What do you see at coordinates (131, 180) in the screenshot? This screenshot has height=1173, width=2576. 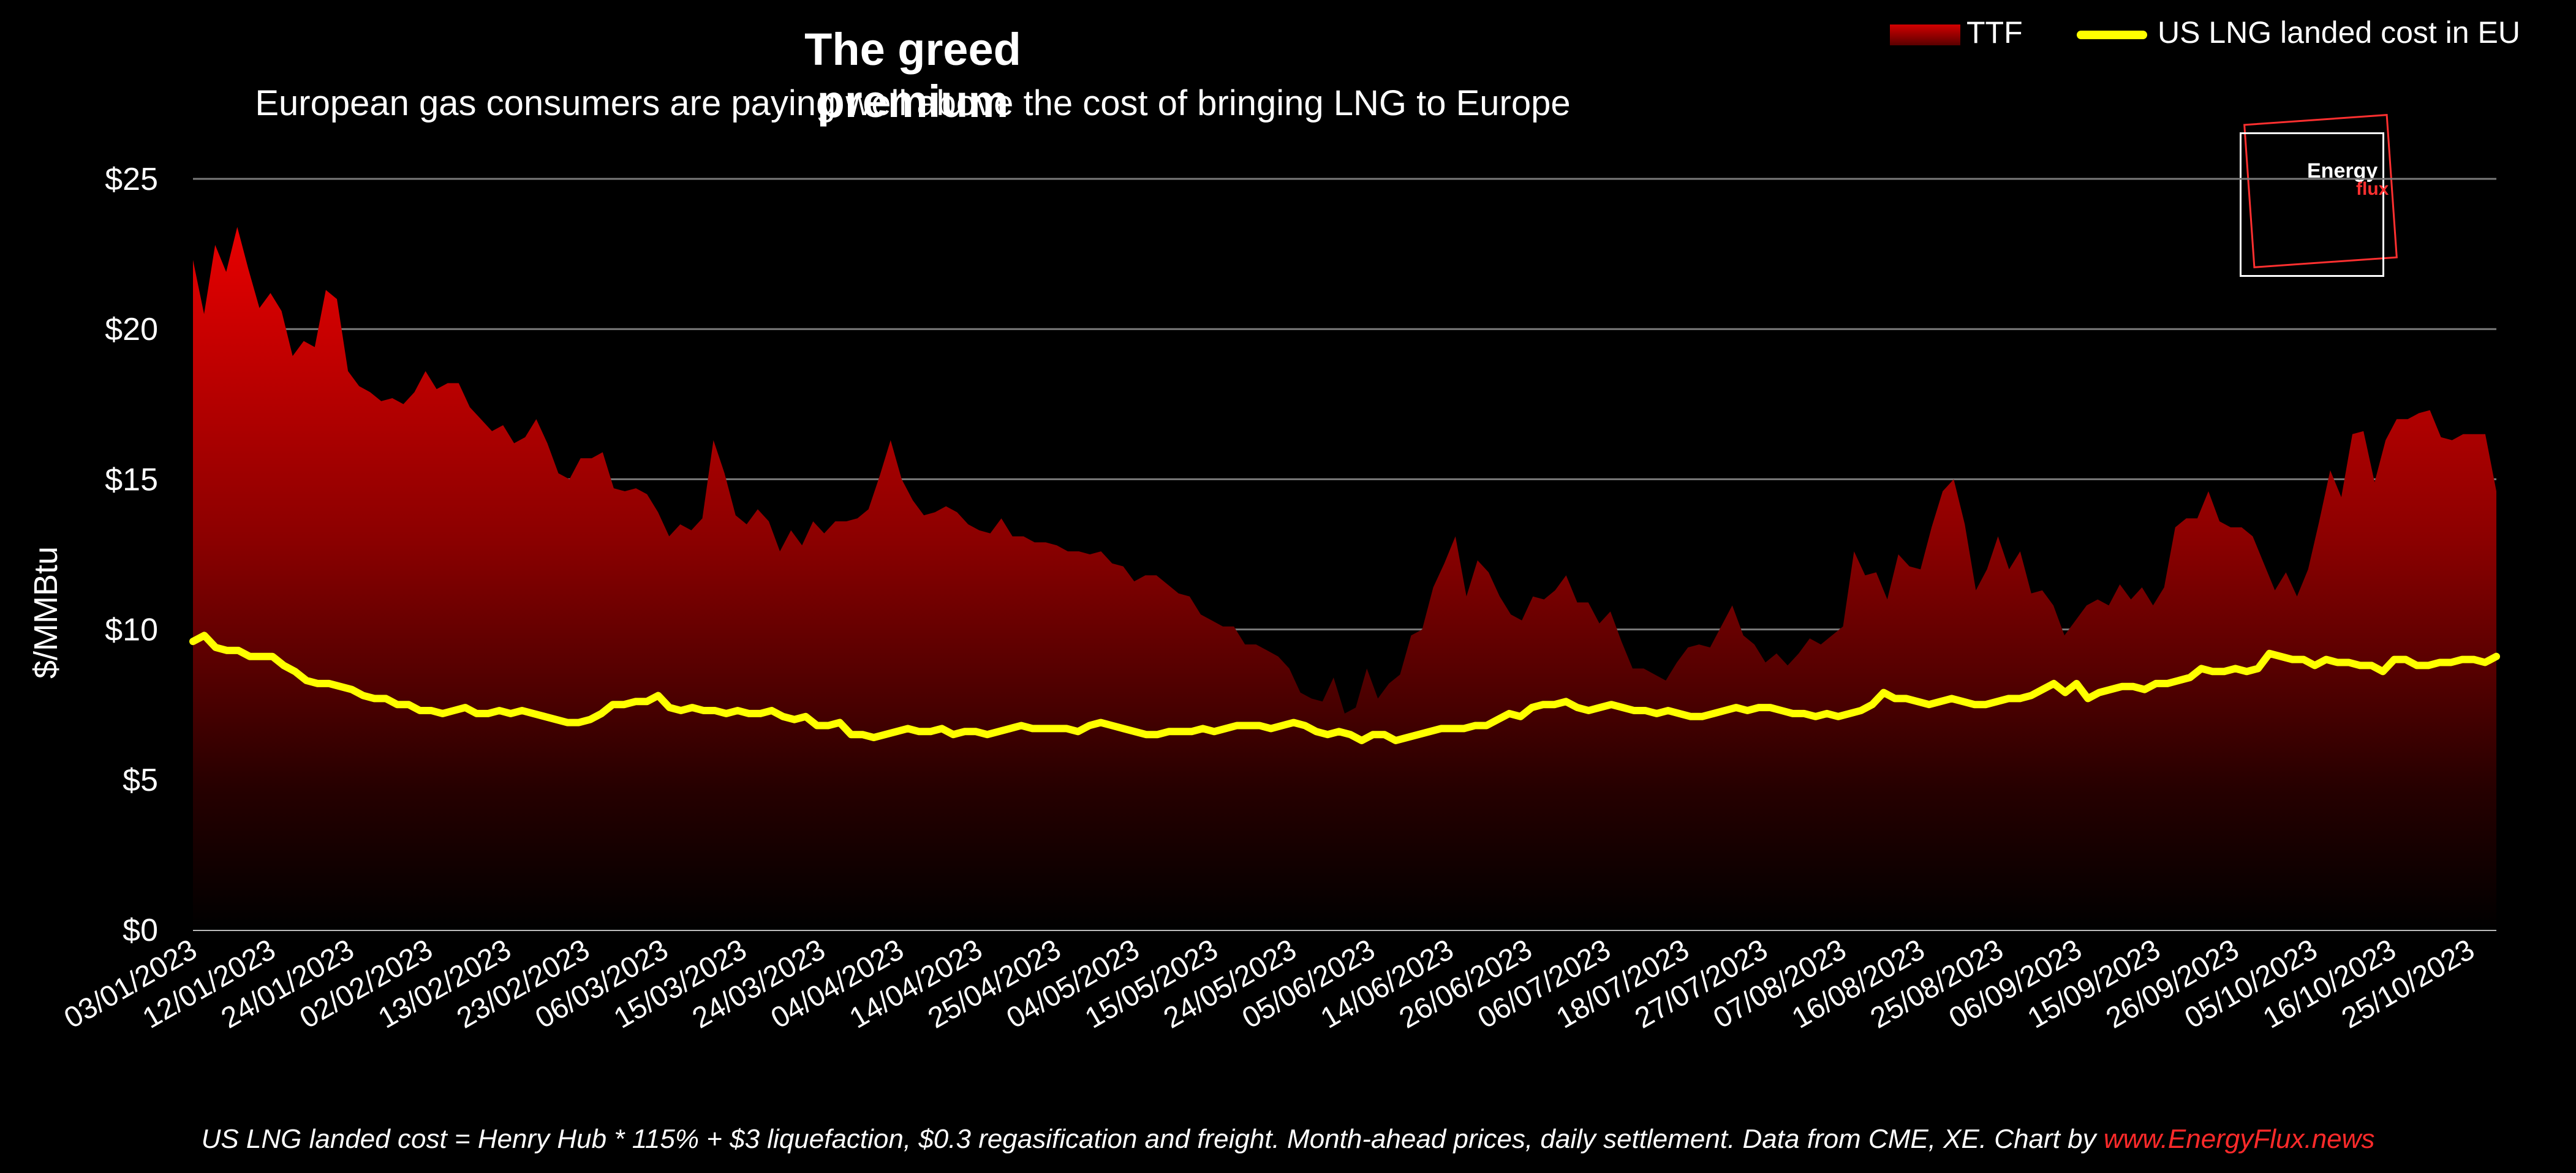 I see `y-tick-label: $25` at bounding box center [131, 180].